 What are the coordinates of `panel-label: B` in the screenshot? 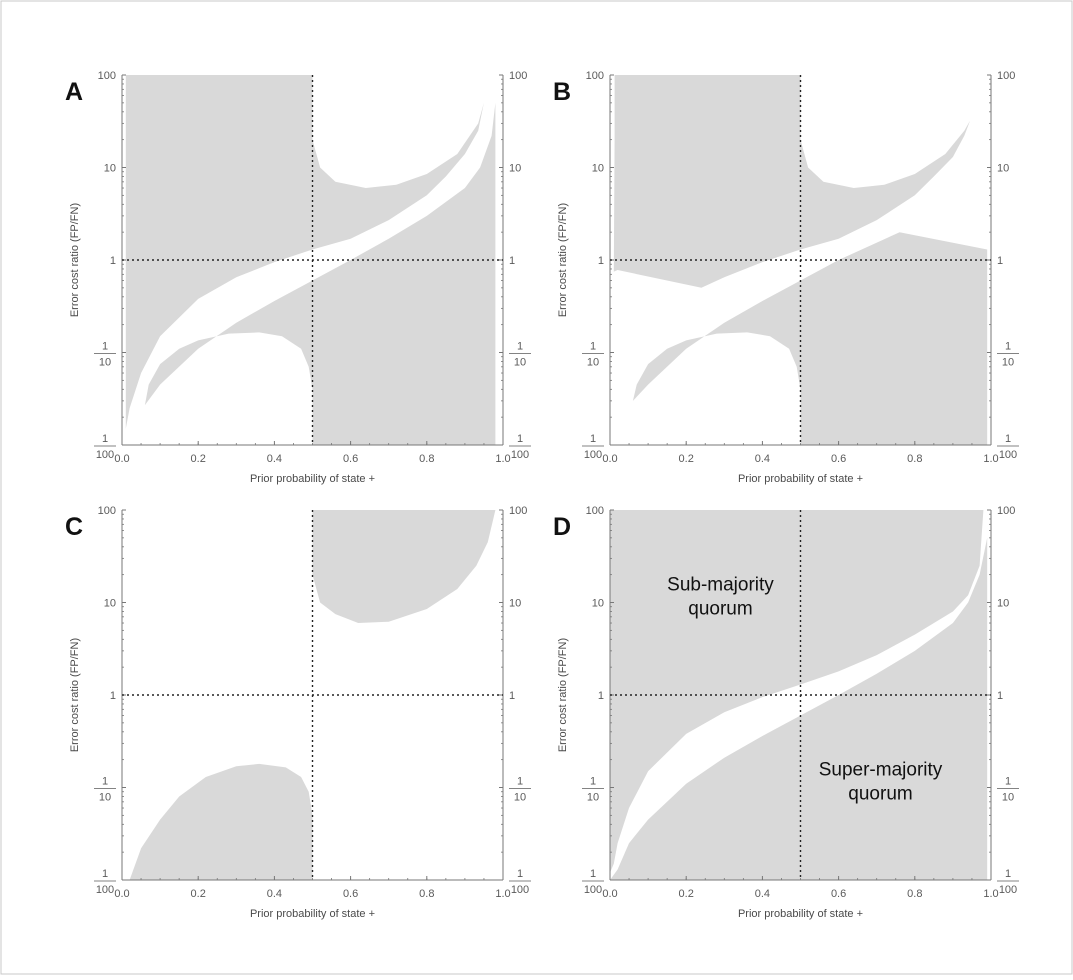 It's located at (562, 92).